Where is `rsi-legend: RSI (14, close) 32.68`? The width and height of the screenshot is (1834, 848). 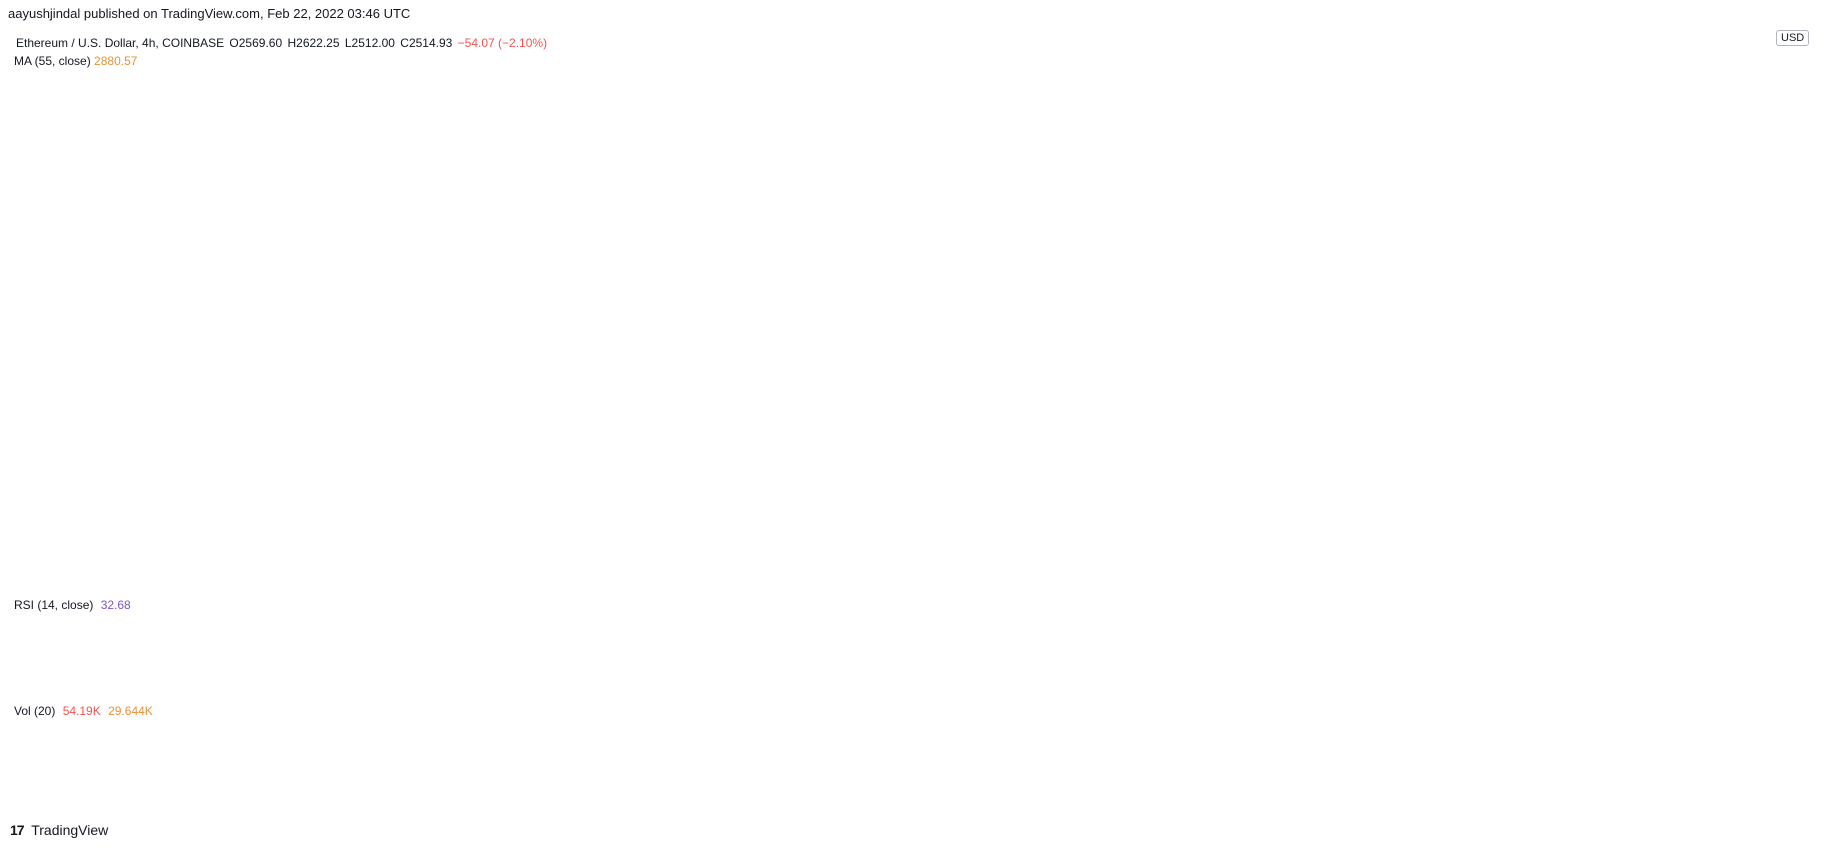 rsi-legend: RSI (14, close) 32.68 is located at coordinates (72, 605).